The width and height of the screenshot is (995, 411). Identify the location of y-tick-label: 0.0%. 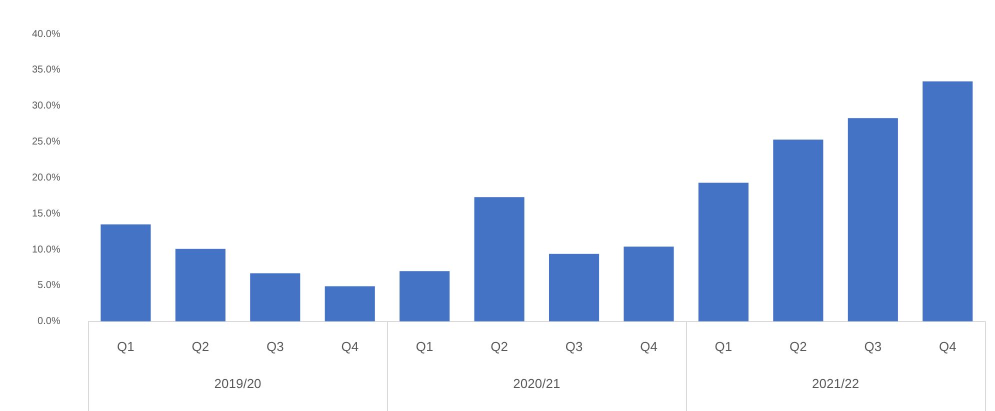
(49, 322).